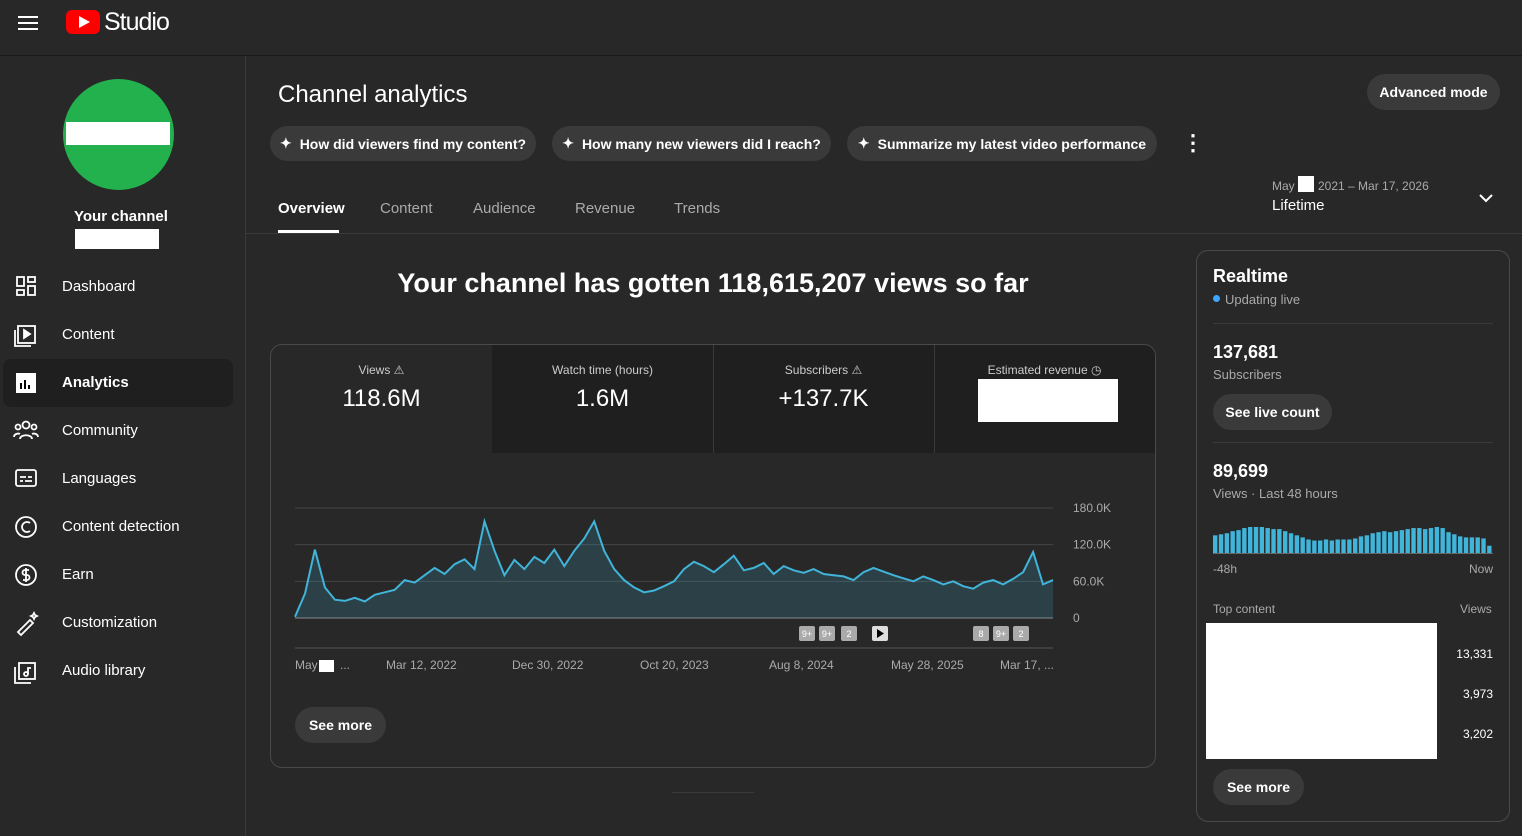 The image size is (1522, 836). I want to click on metric-label: Watch time (hours), so click(602, 370).